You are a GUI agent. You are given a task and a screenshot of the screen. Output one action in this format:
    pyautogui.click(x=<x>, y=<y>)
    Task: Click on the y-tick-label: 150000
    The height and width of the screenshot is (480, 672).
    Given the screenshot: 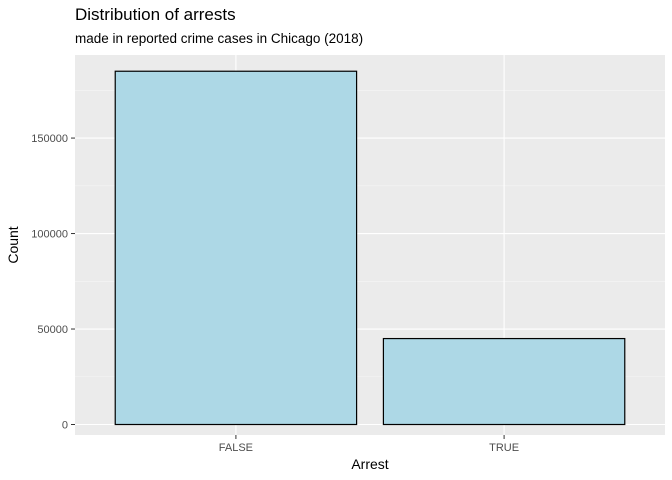 What is the action you would take?
    pyautogui.click(x=49, y=139)
    